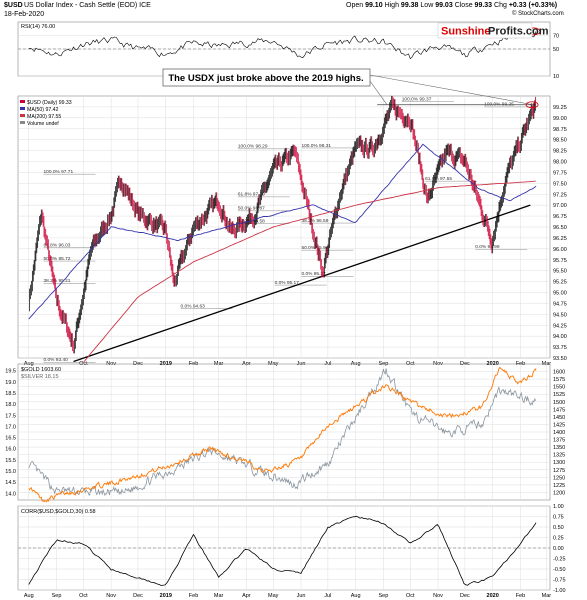 The width and height of the screenshot is (587, 600). I want to click on usd-tick-label: 97.00, so click(560, 206).